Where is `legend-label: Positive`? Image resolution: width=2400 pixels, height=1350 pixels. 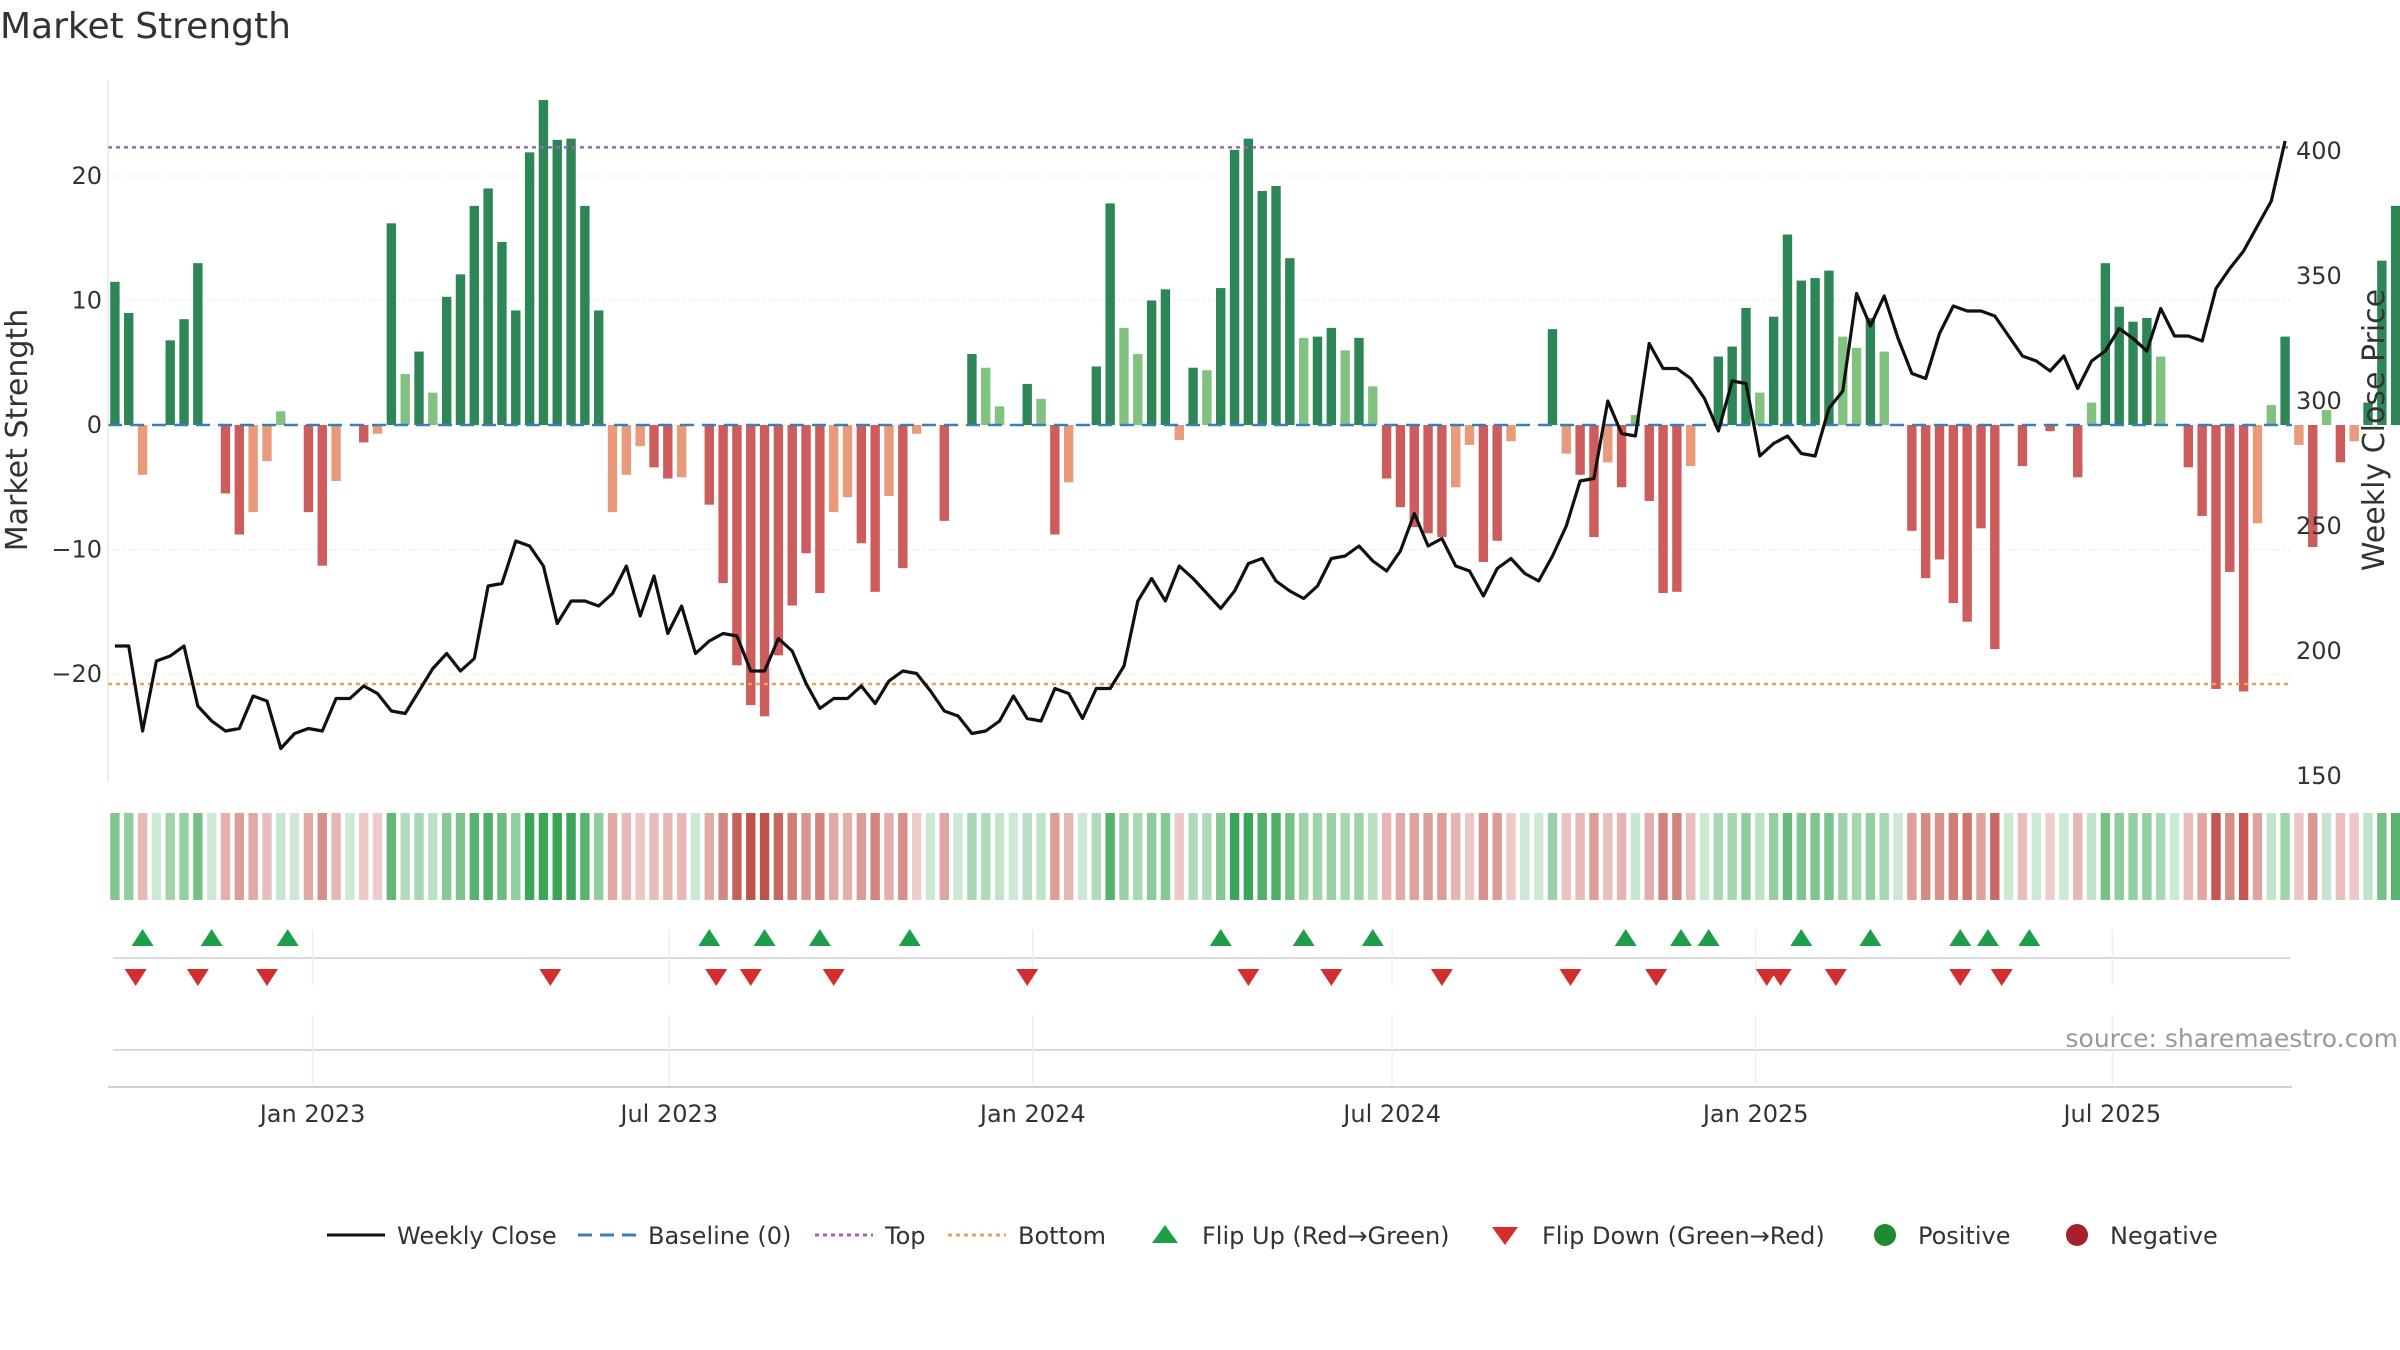 legend-label: Positive is located at coordinates (1964, 1236).